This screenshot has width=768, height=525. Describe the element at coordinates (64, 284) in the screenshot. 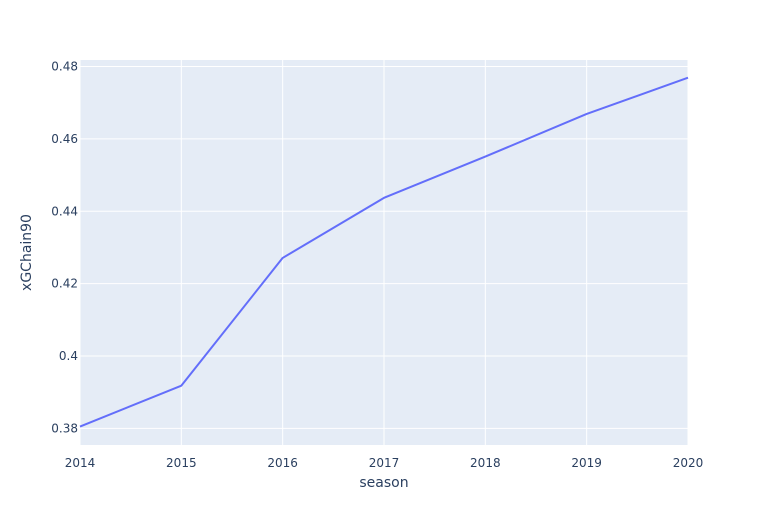

I see `y-tick-label: 0.42` at that location.